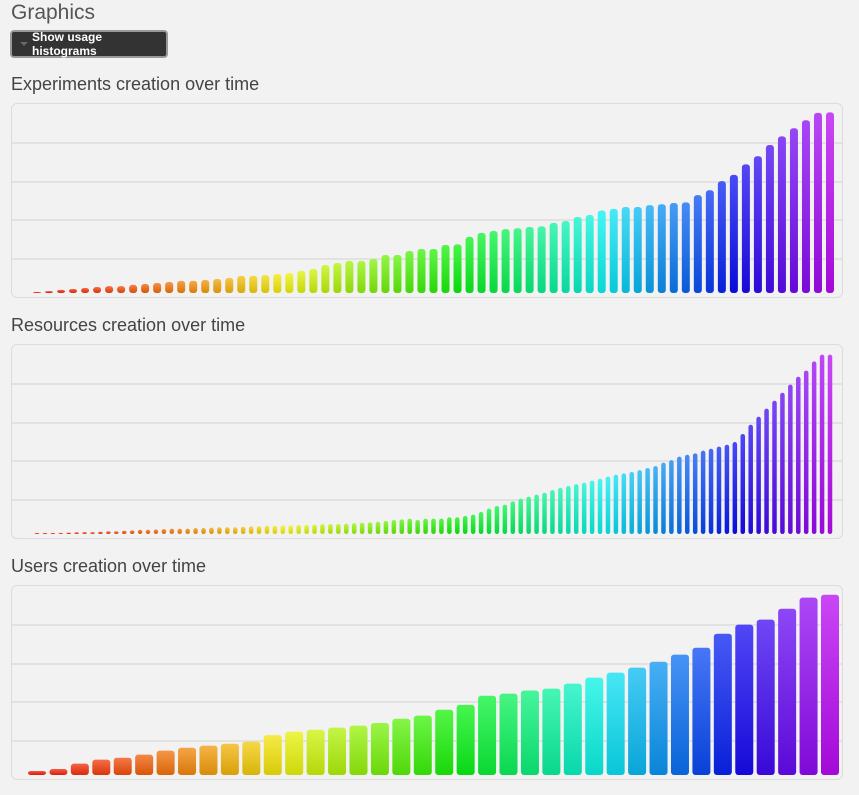  Describe the element at coordinates (24, 44) in the screenshot. I see `caret-down-icon` at that location.